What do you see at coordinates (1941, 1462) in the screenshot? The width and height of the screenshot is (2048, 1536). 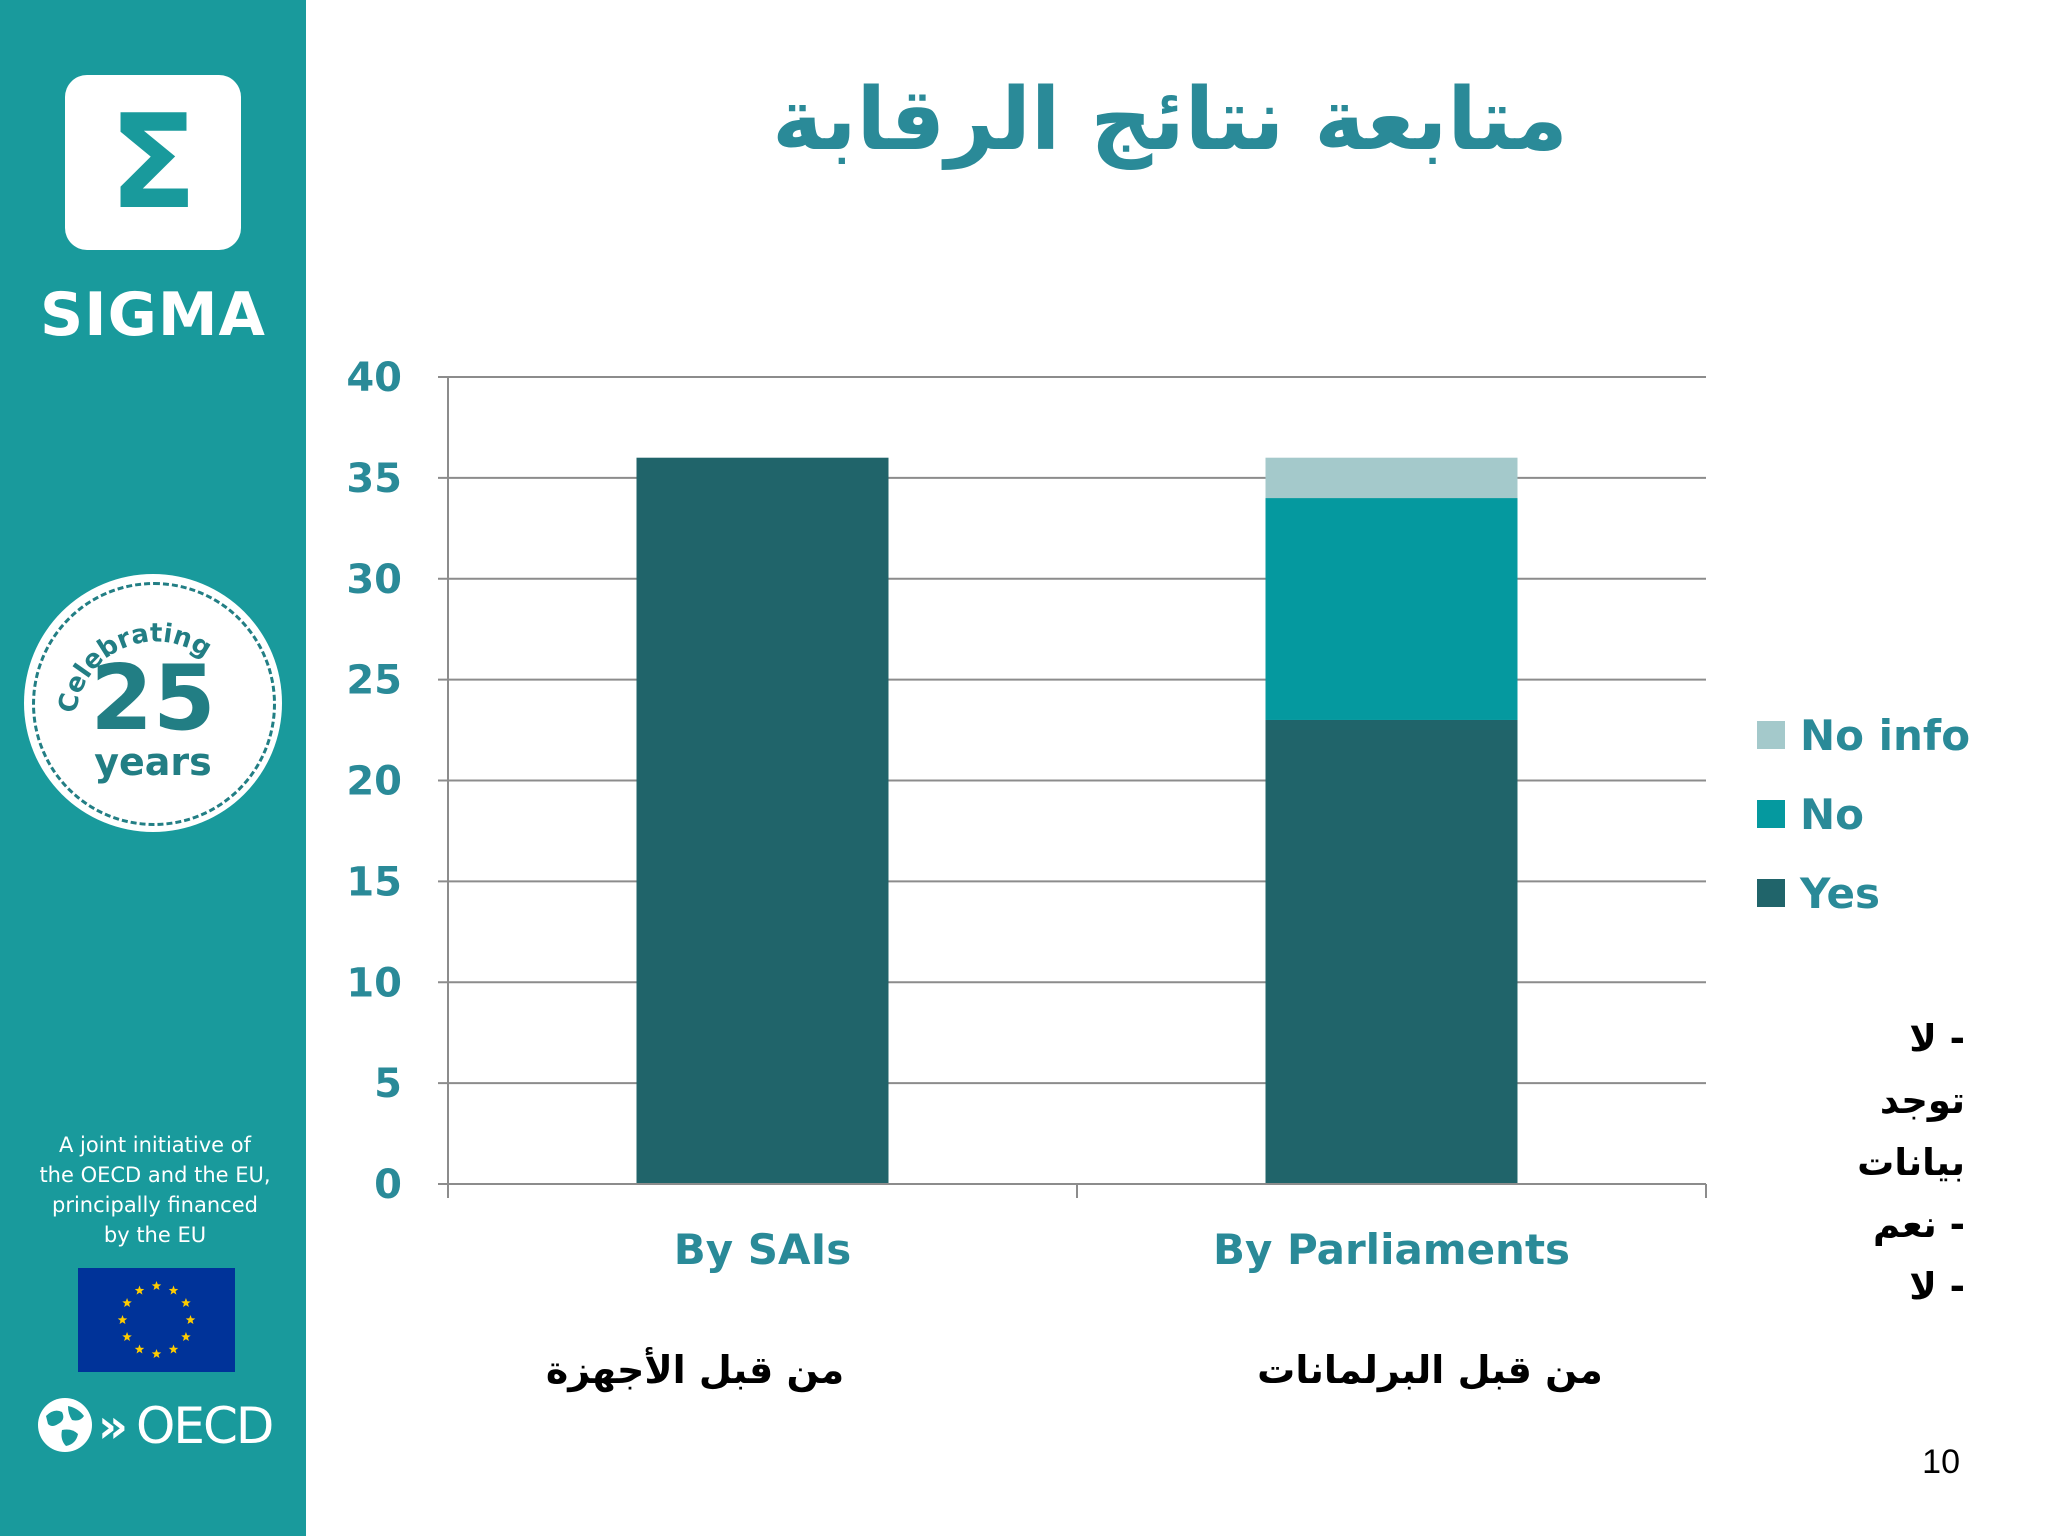 I see `page-number: 10` at bounding box center [1941, 1462].